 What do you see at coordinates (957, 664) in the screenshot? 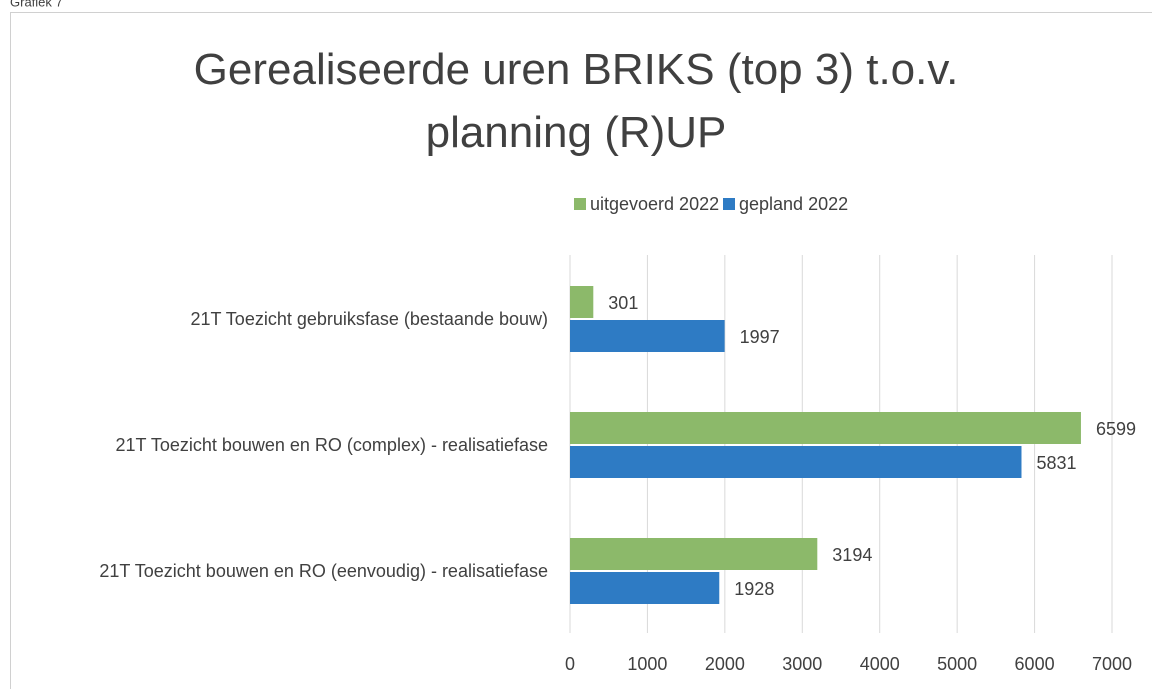
I see `x-tick-label: 5000` at bounding box center [957, 664].